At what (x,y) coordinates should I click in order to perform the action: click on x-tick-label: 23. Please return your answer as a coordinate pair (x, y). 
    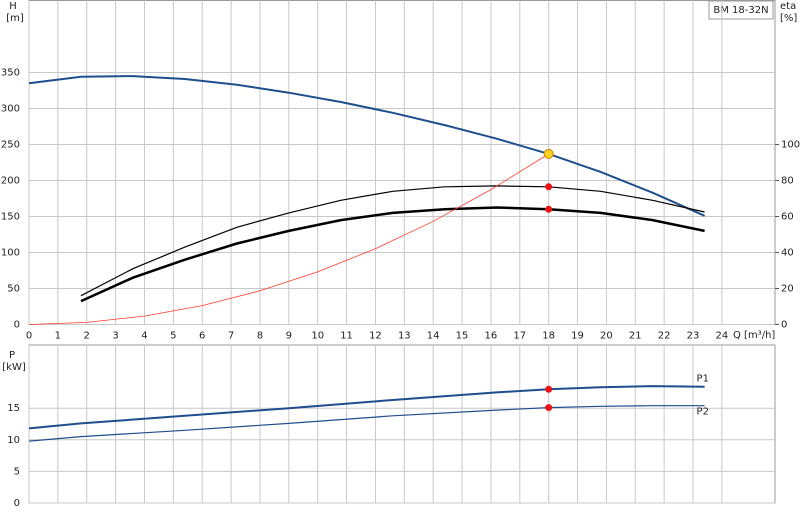
    Looking at the image, I should click on (693, 336).